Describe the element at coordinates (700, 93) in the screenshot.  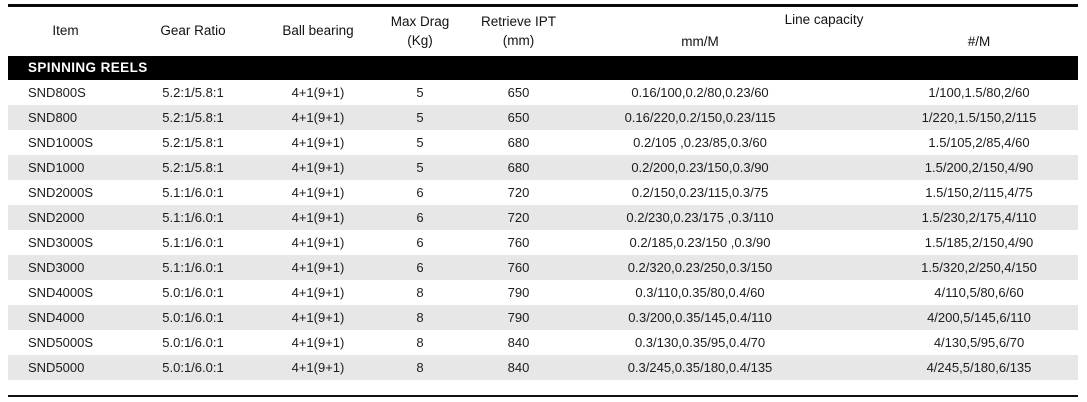
I see `cell-line-capacity-mm-m: 0.16/100,0.2/80,0.23/60` at that location.